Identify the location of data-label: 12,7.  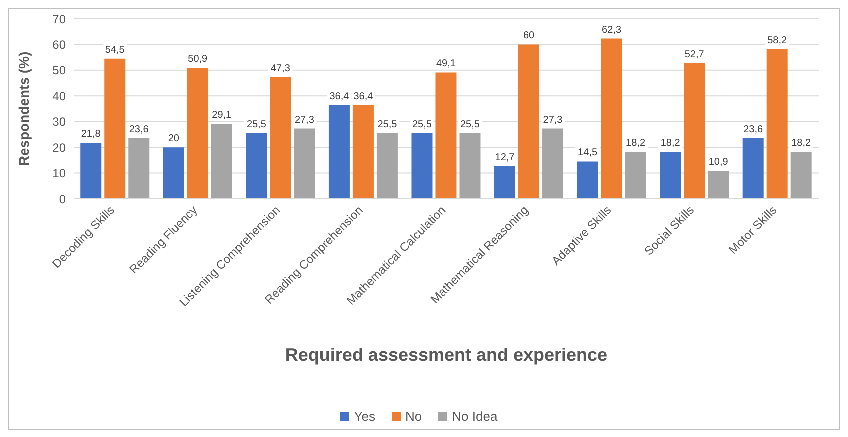
(505, 158).